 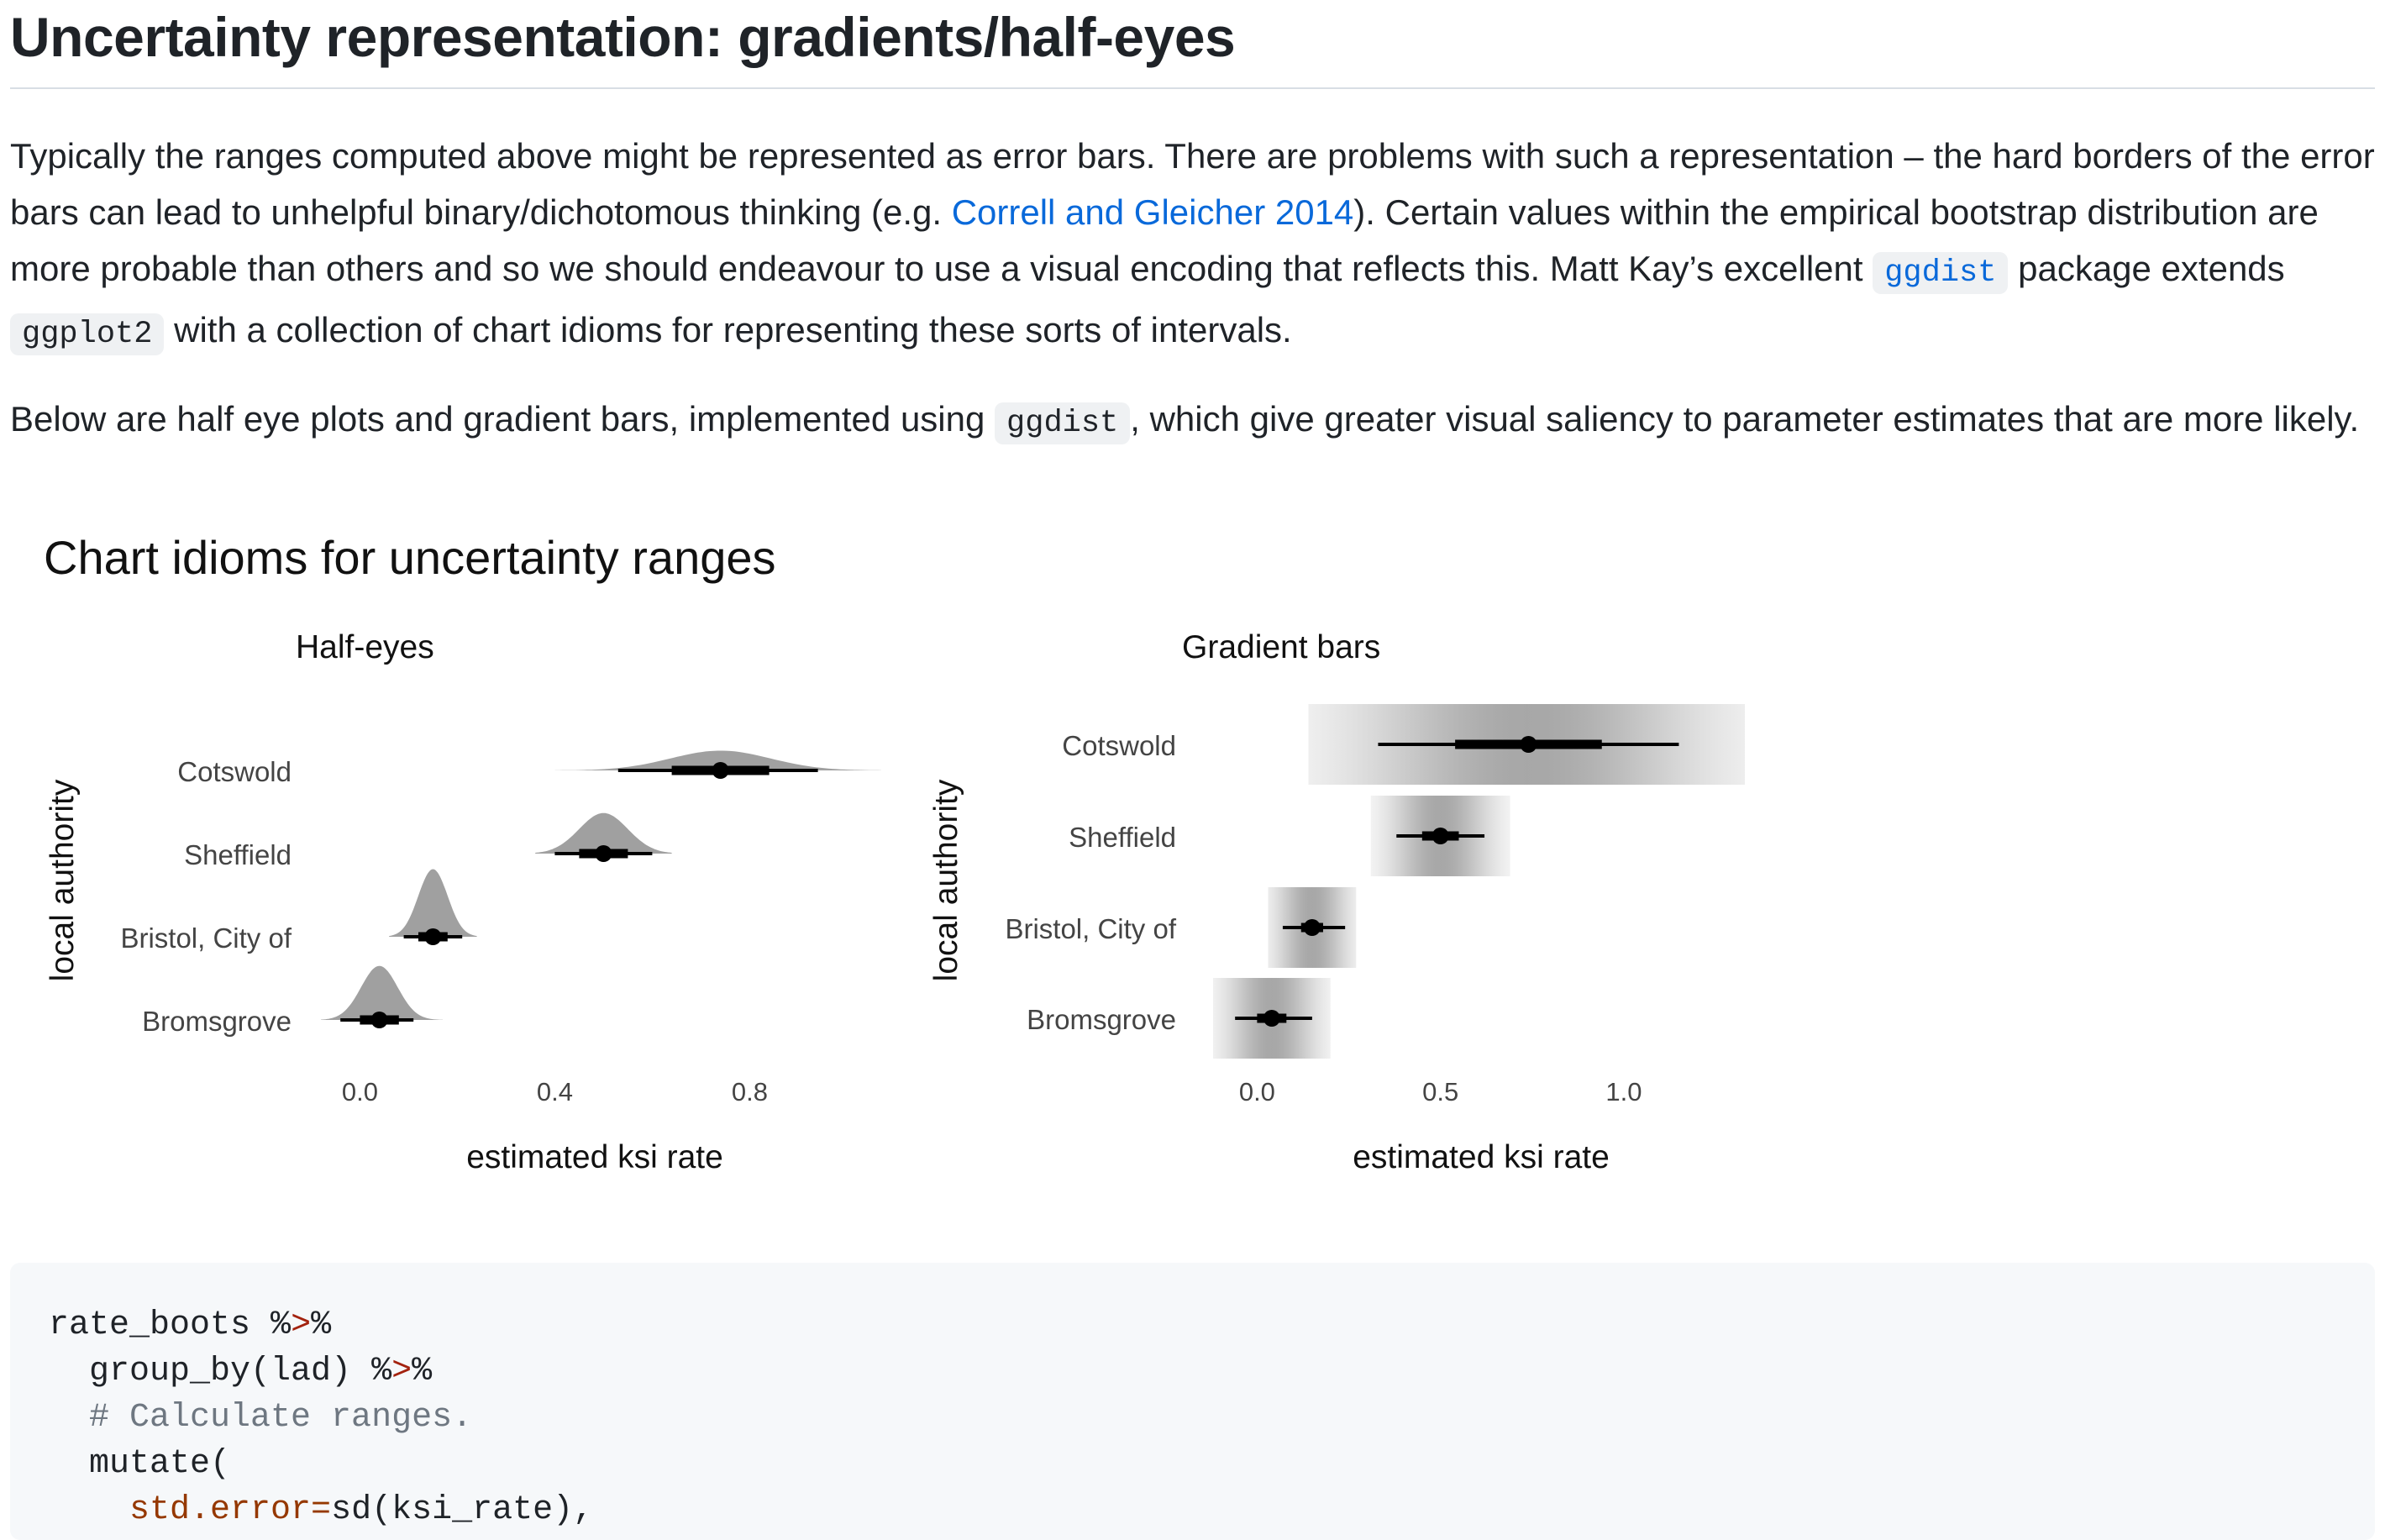 I want to click on panel-title: Half-eyes, so click(x=365, y=647).